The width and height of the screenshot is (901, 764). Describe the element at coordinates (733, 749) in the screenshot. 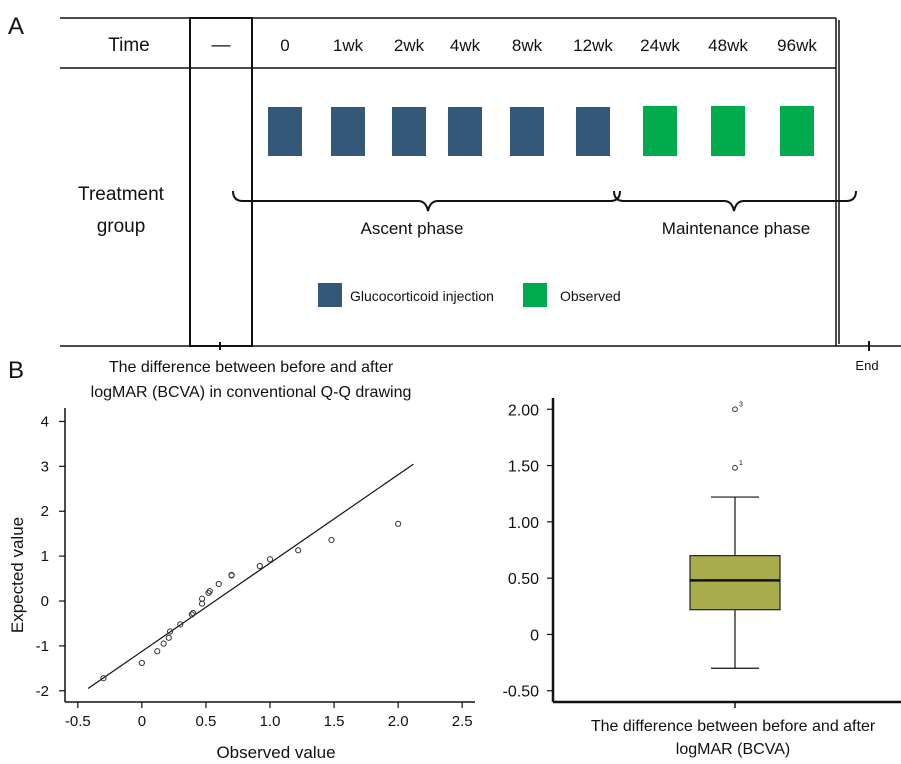

I see `box-xlabel-line2: logMAR (BCVA)` at that location.